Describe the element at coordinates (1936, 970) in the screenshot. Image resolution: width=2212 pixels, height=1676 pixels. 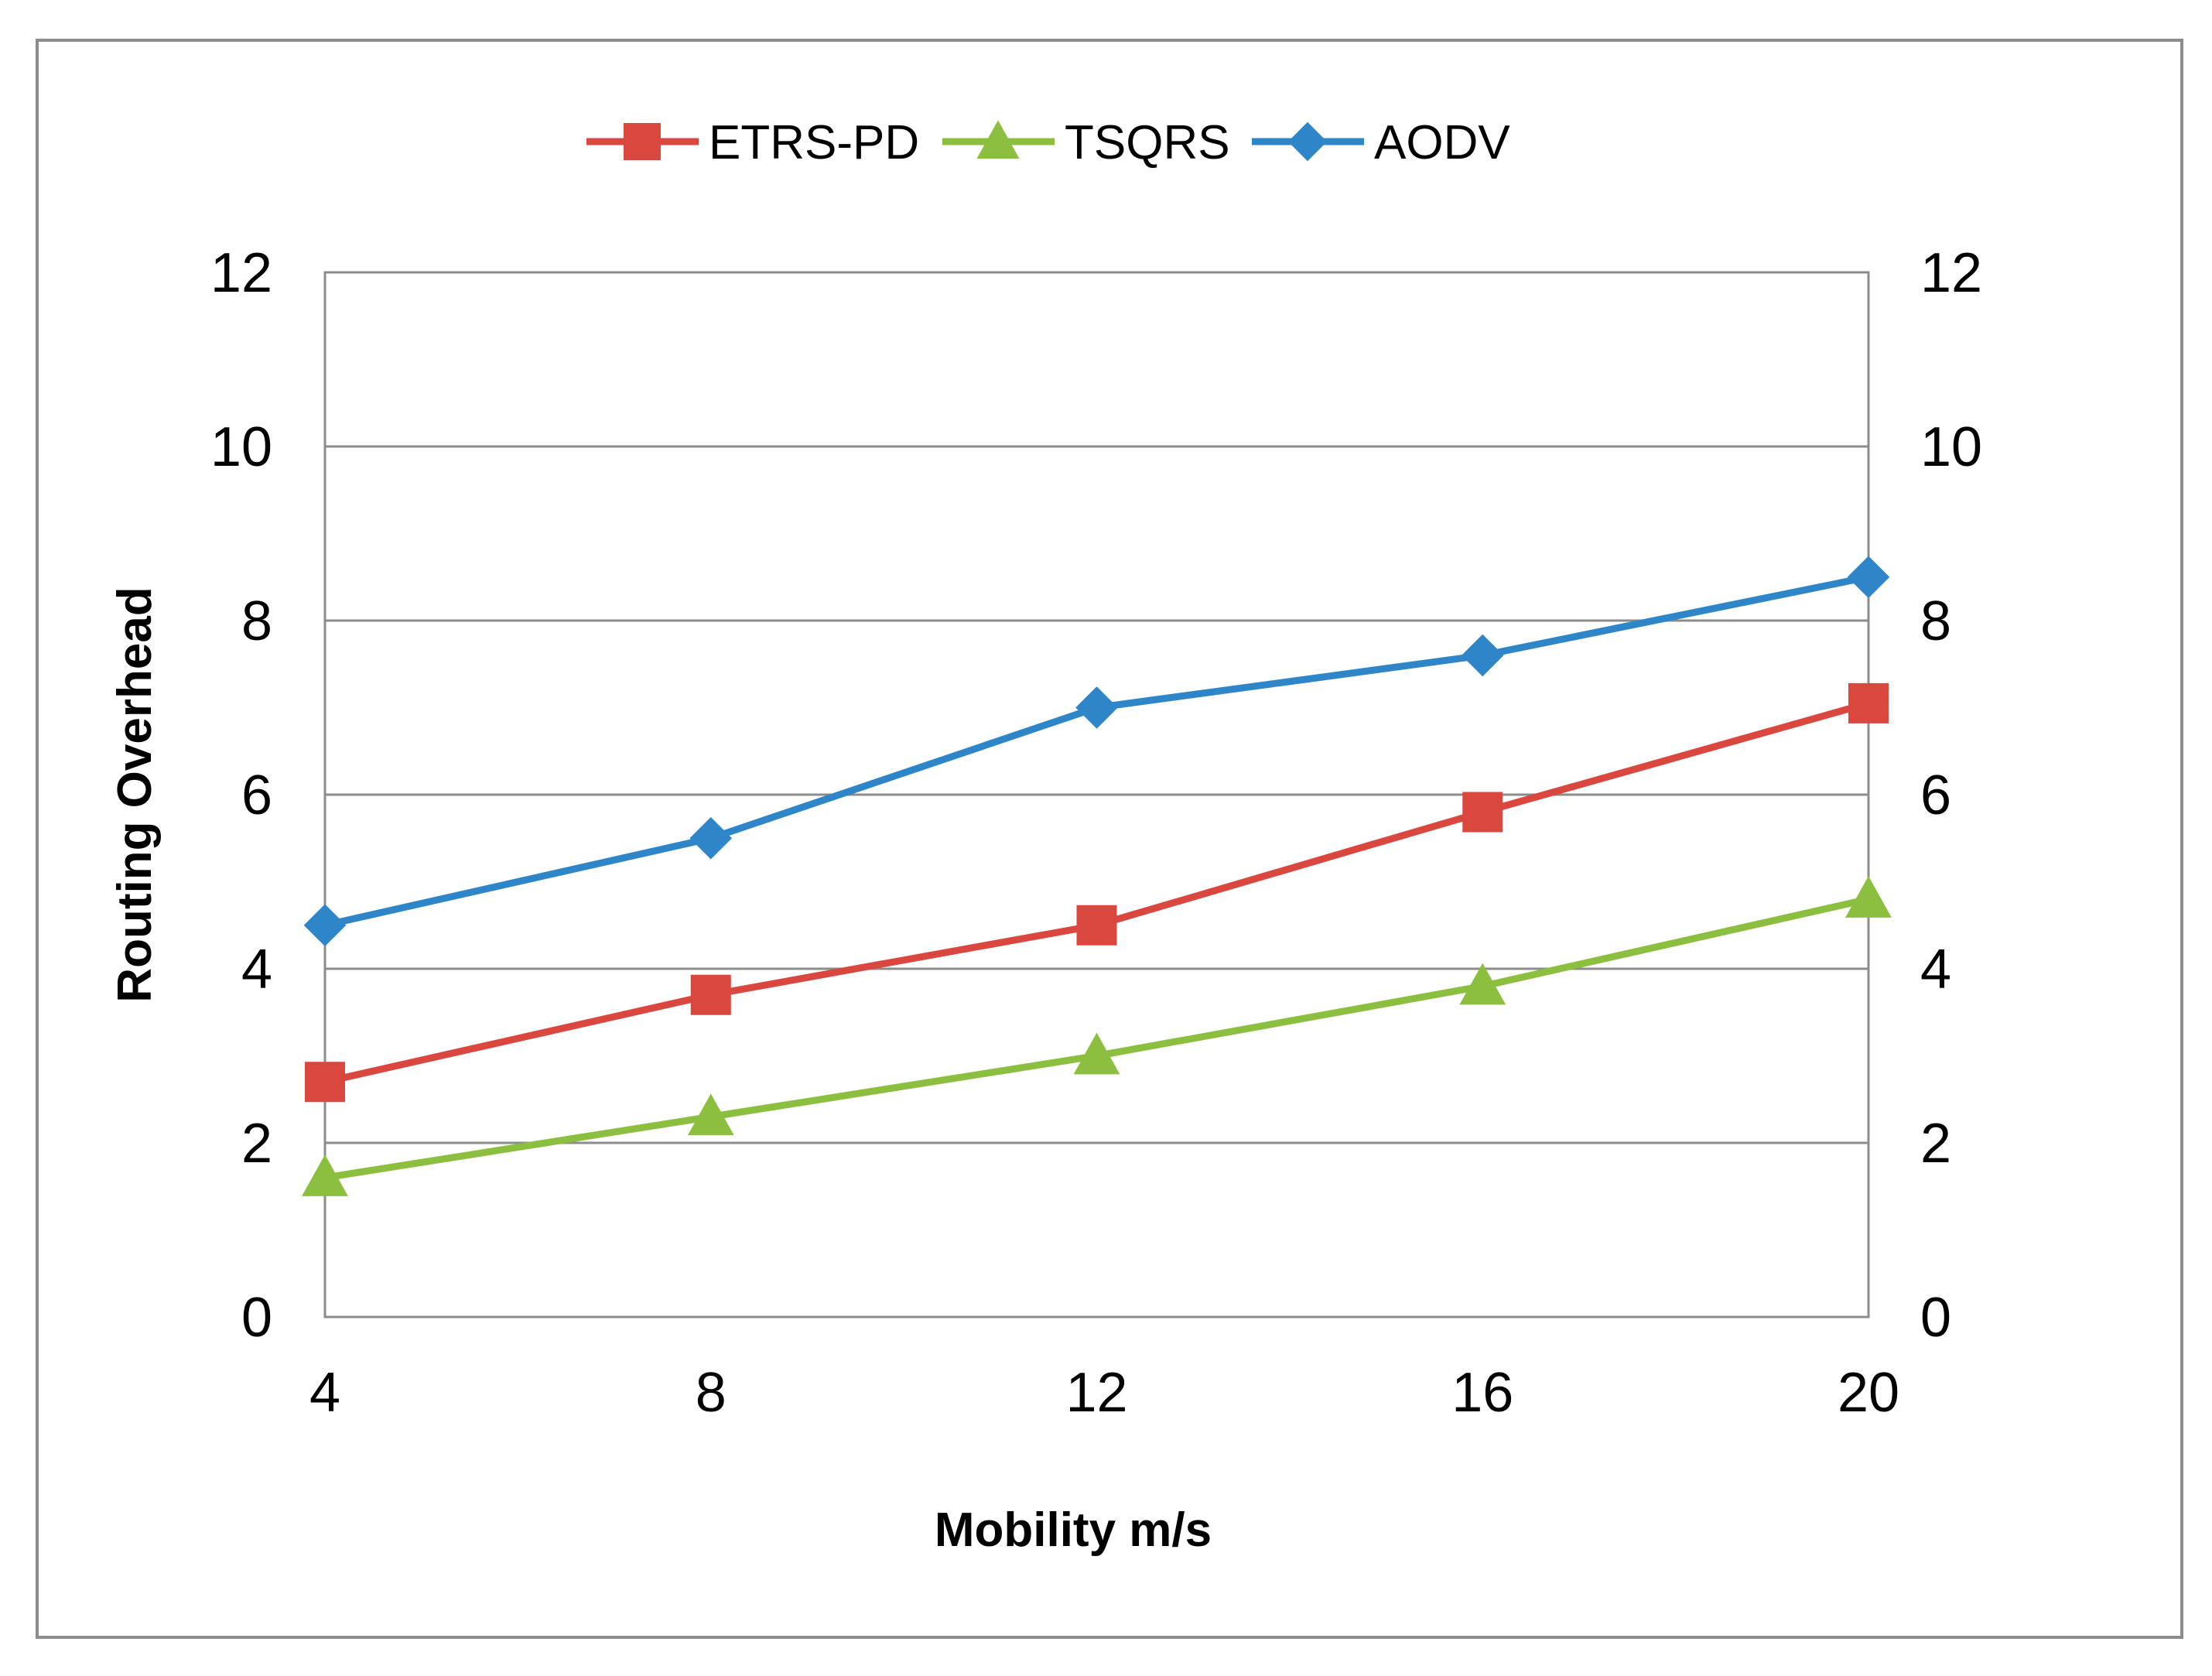
I see `y-tick-label-right: 4` at that location.